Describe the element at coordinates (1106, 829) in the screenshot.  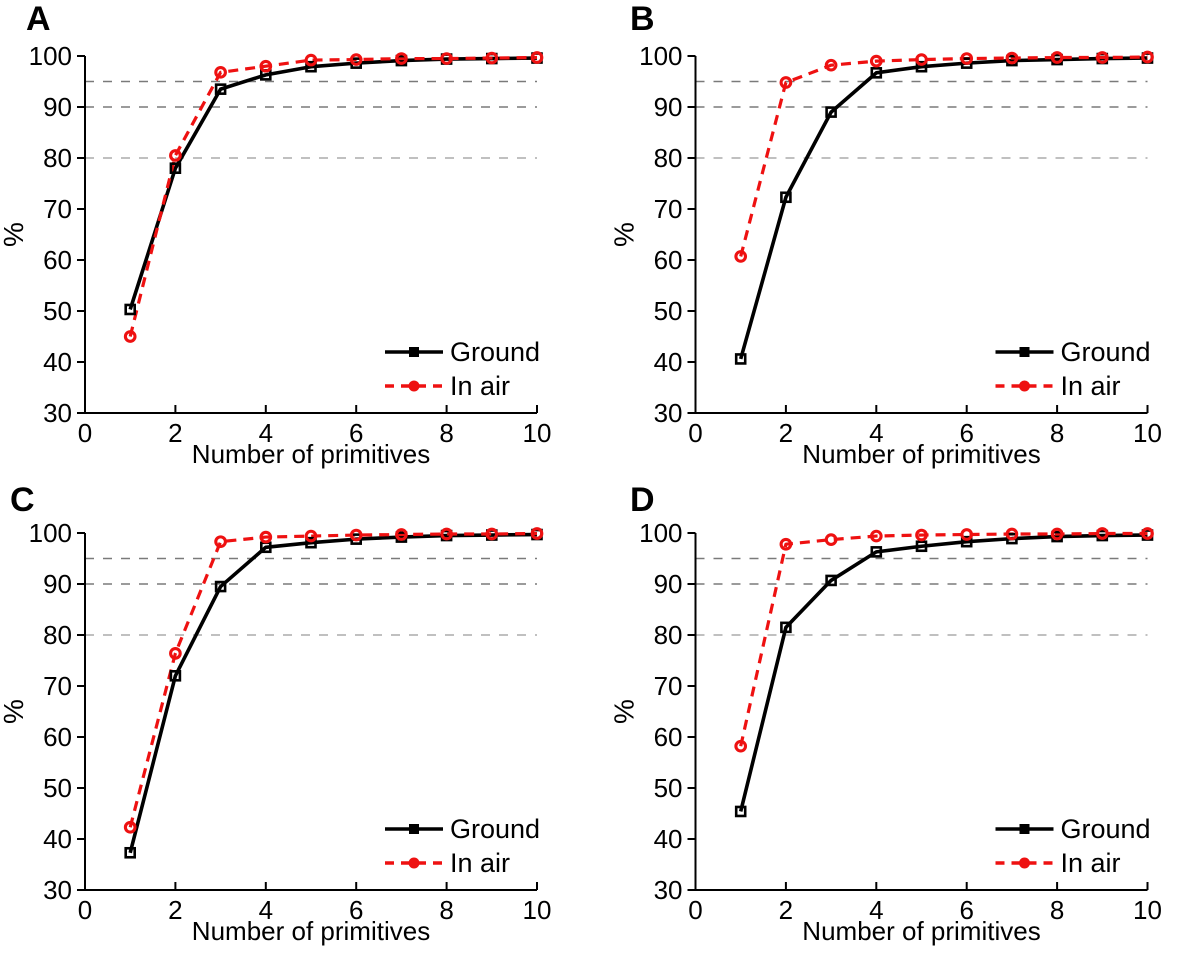
I see `legend-label: Ground` at that location.